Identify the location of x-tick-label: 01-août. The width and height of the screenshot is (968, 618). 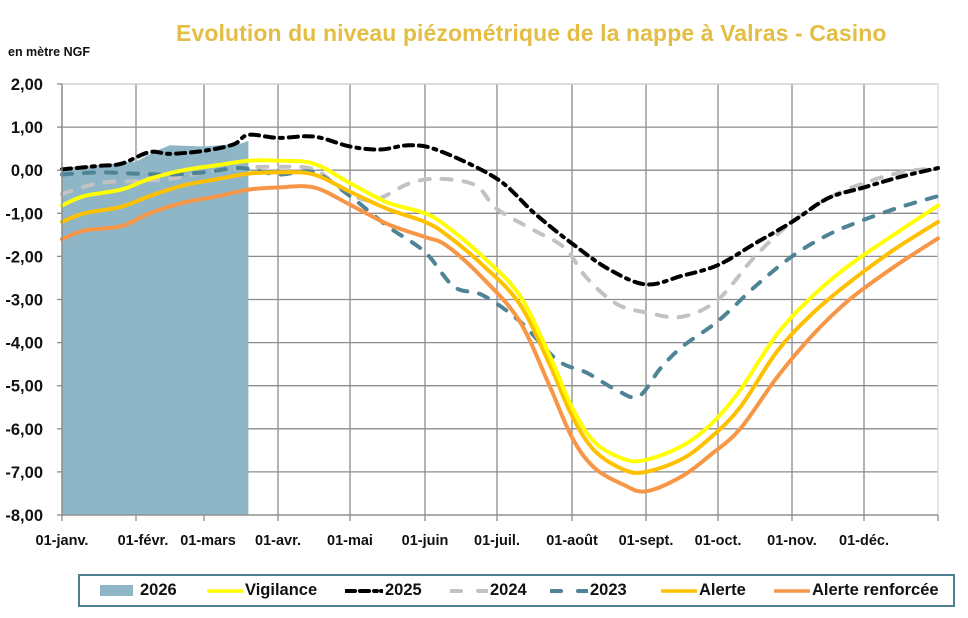
(572, 541).